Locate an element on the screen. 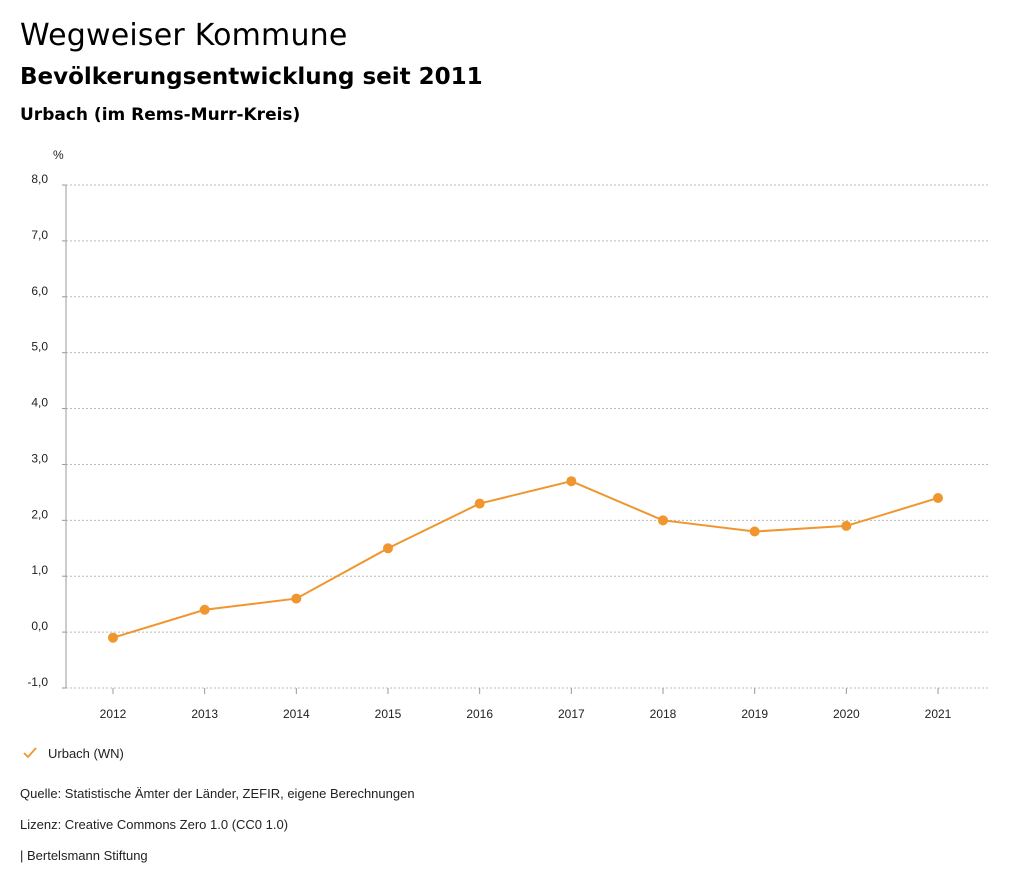 This screenshot has width=1024, height=888. region-label: Urbach (im Rems-Murr-Kreis) is located at coordinates (160, 115).